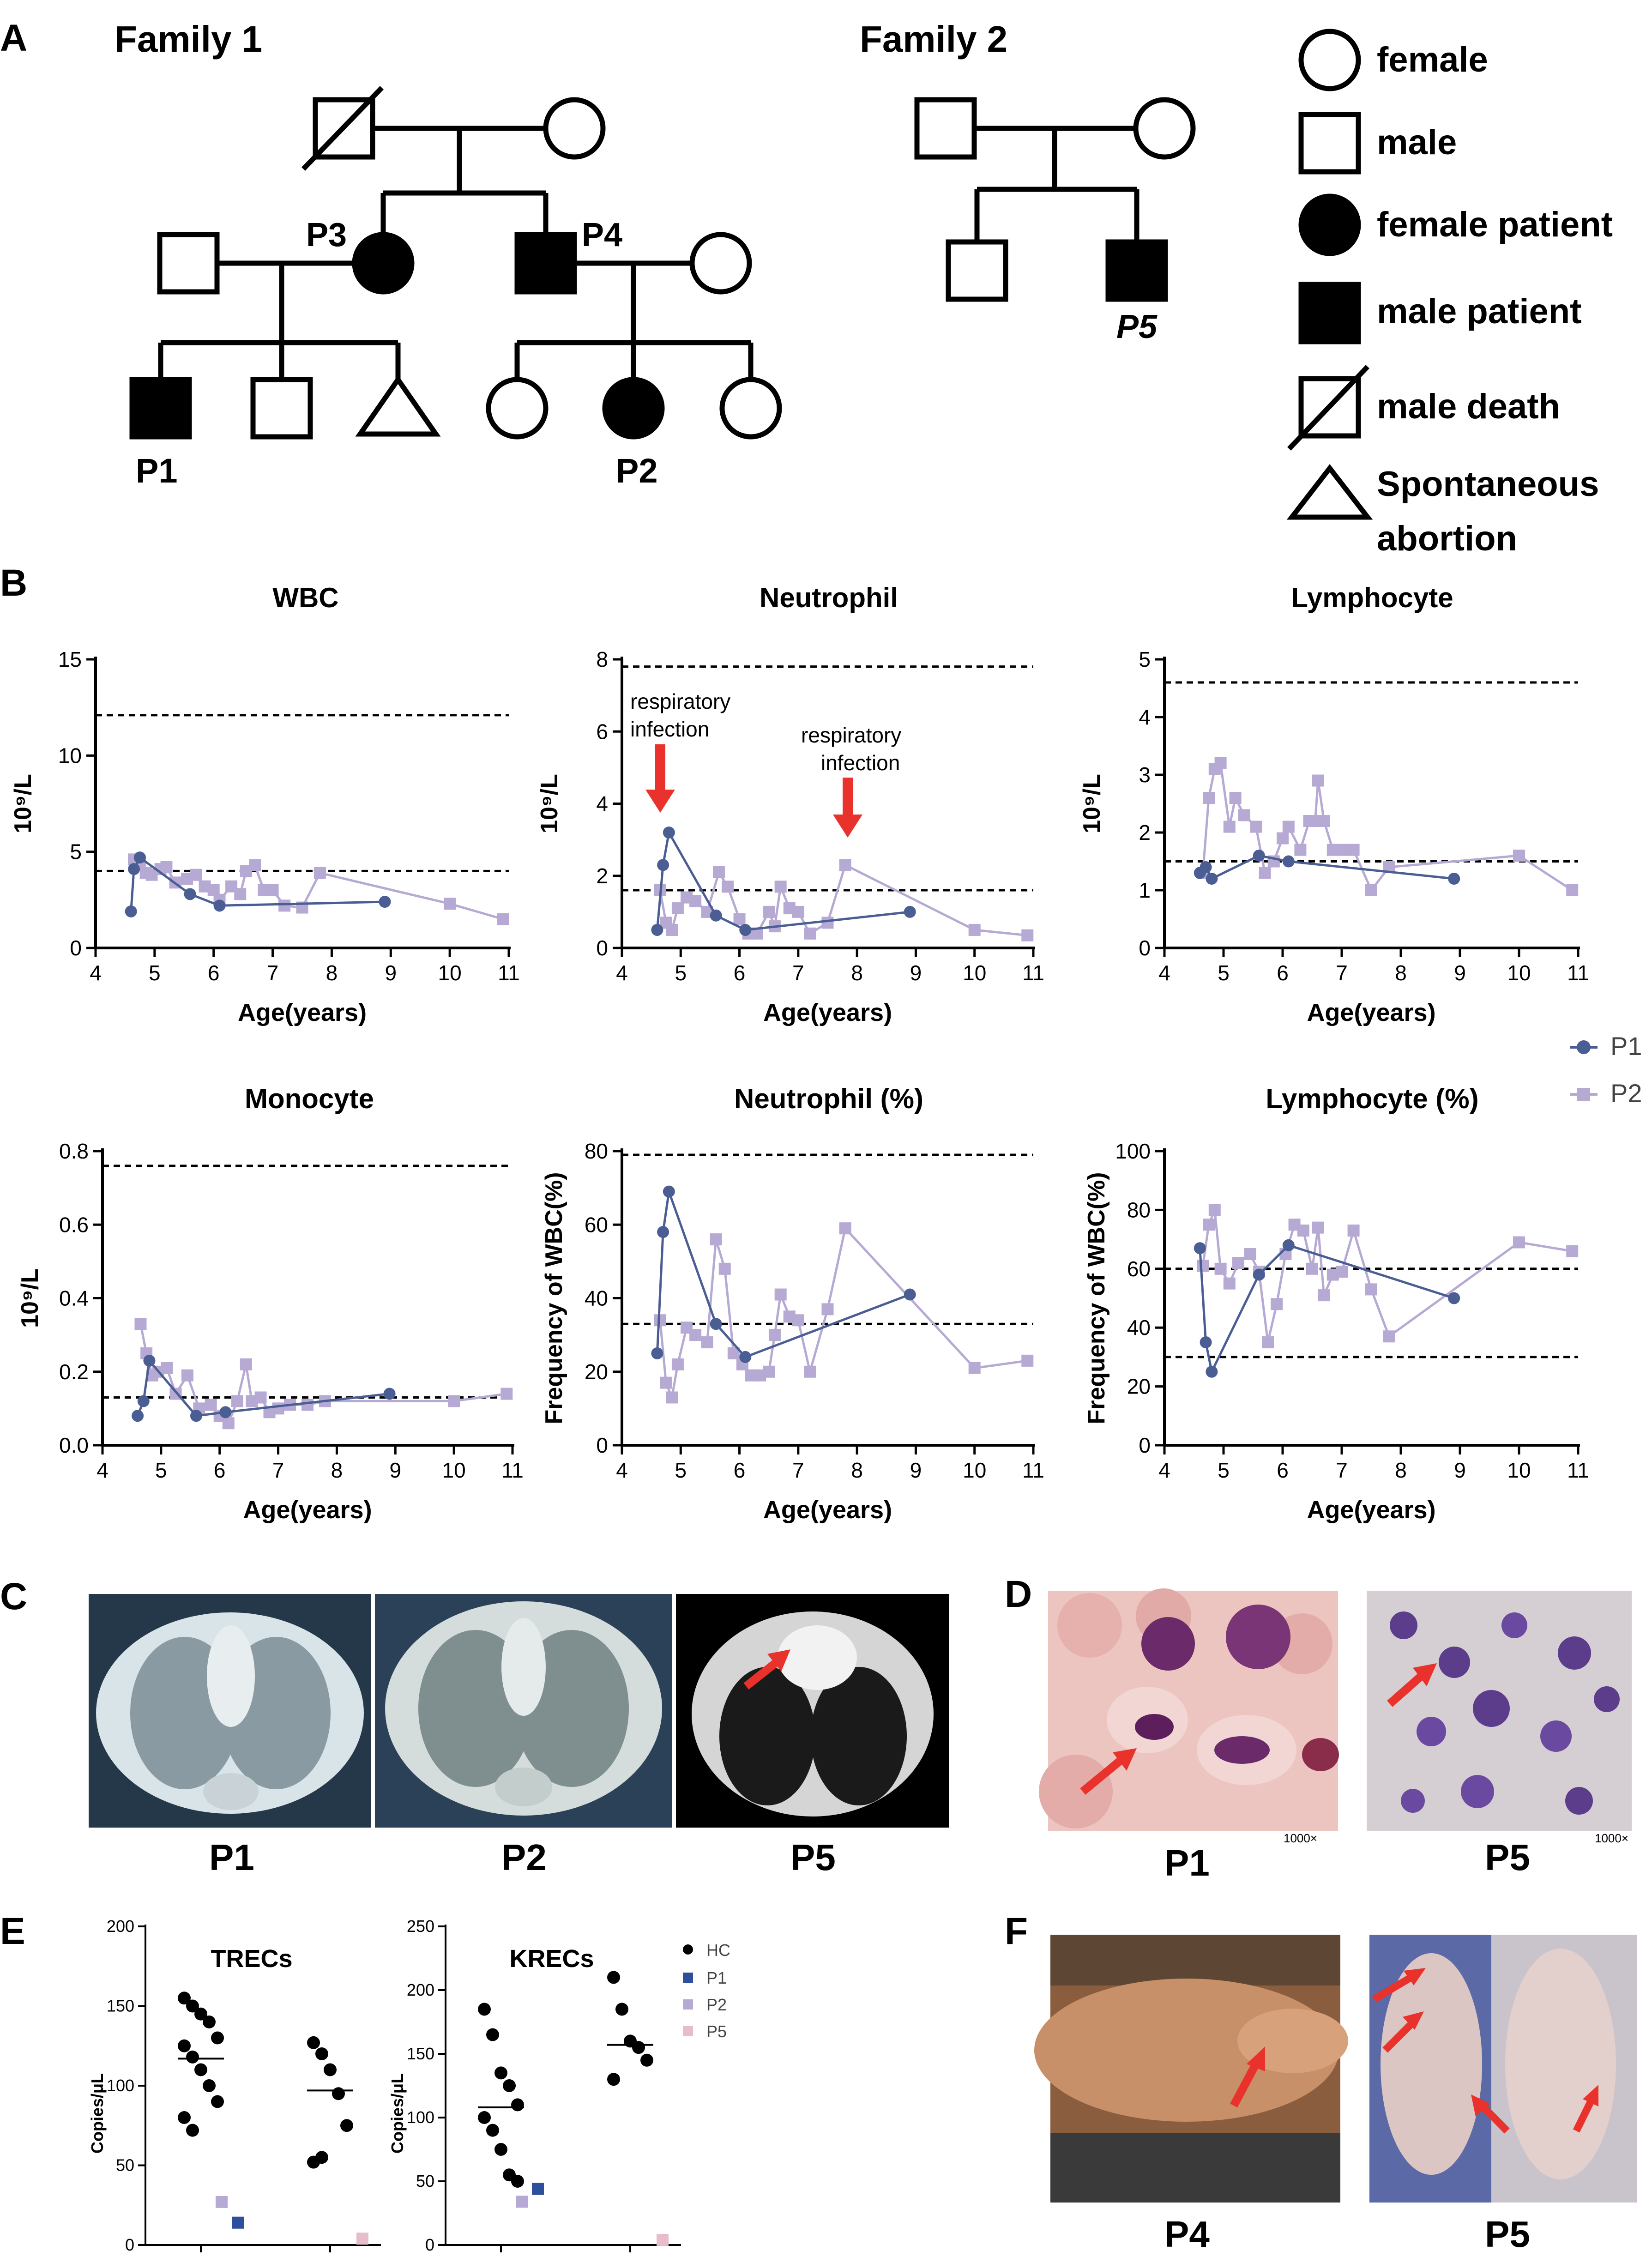 The image size is (1652, 2257). What do you see at coordinates (637, 471) in the screenshot?
I see `label-p2: P2` at bounding box center [637, 471].